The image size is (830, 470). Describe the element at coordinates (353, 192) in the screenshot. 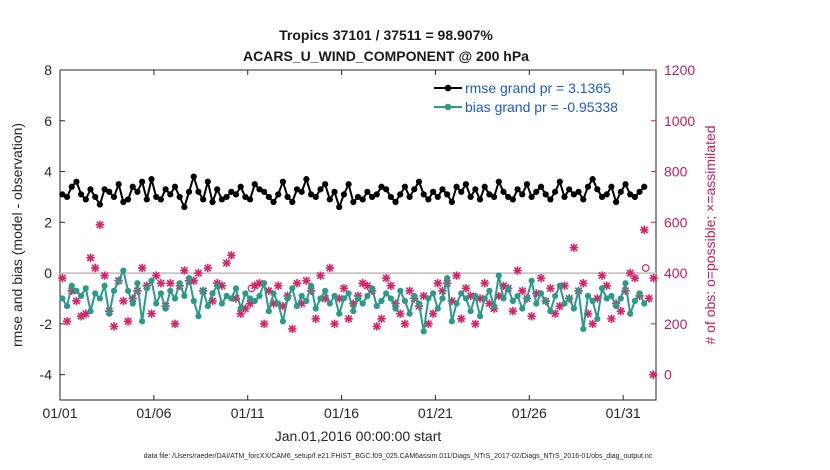

I see `rmse-series` at that location.